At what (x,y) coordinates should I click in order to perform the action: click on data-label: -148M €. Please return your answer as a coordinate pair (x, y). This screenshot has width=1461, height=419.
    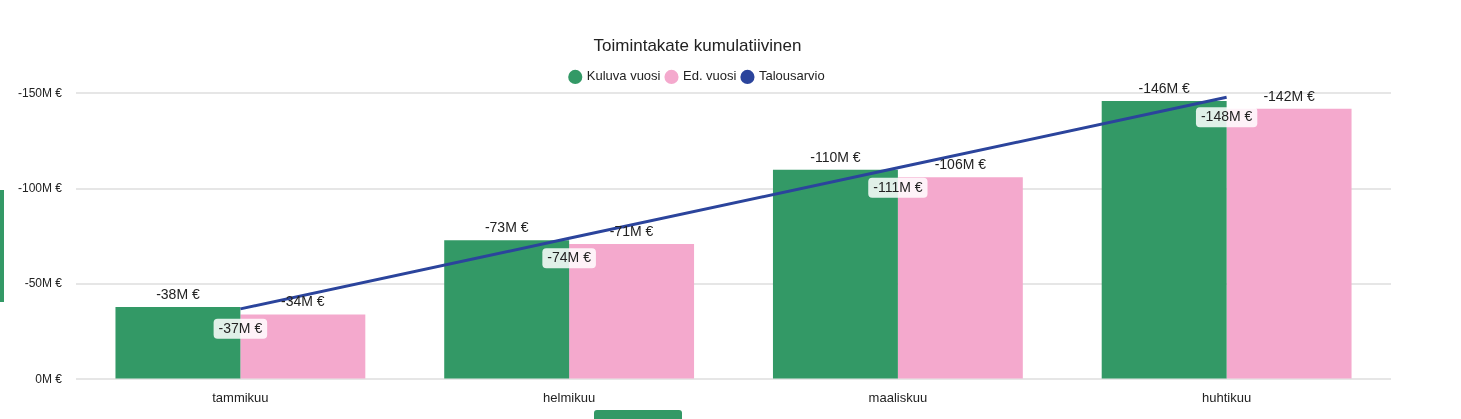
    Looking at the image, I should click on (1226, 116).